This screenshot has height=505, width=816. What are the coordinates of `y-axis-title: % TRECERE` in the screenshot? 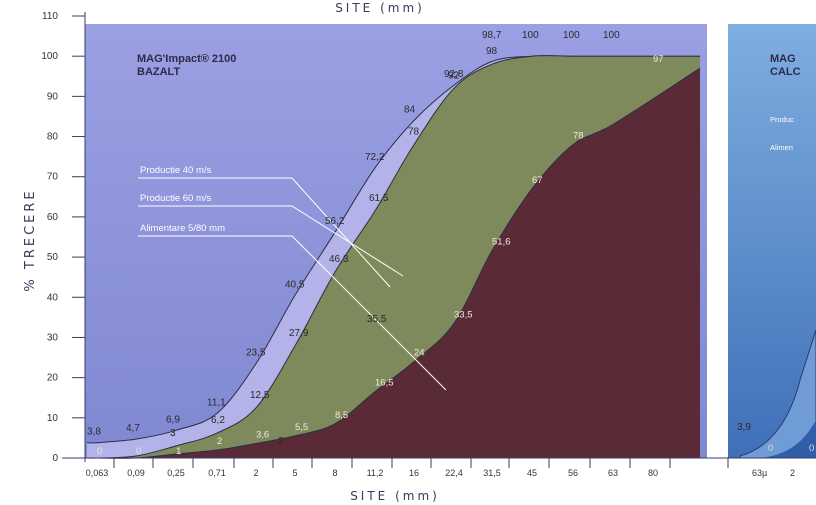 It's located at (30, 239).